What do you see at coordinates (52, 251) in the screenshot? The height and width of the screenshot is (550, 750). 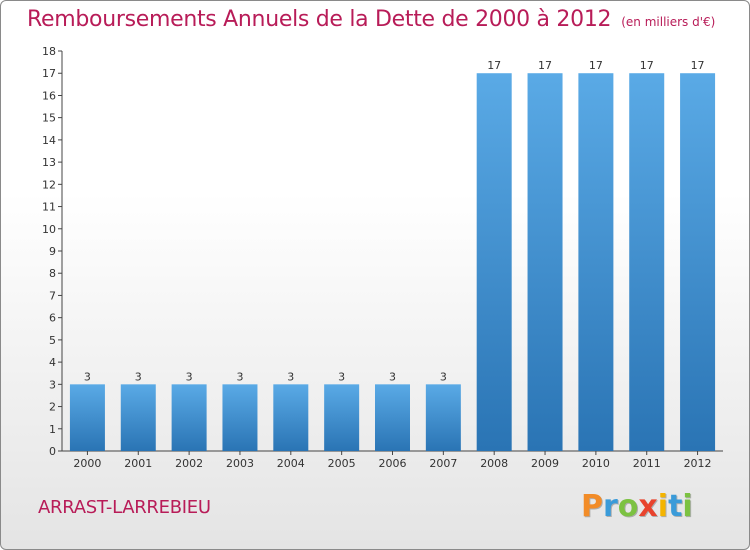 I see `y-tick-label: 9` at bounding box center [52, 251].